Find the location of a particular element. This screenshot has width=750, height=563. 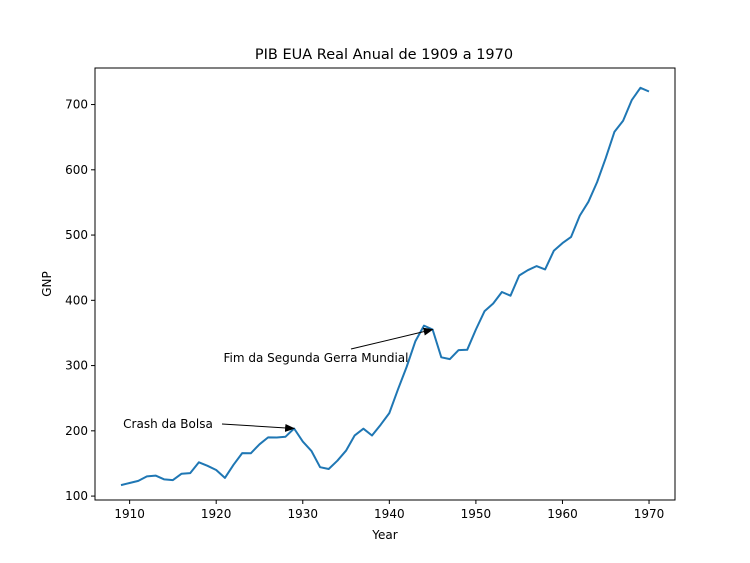

chart-title: PIB EUA Real Anual de 1909 a 1970 is located at coordinates (384, 55).